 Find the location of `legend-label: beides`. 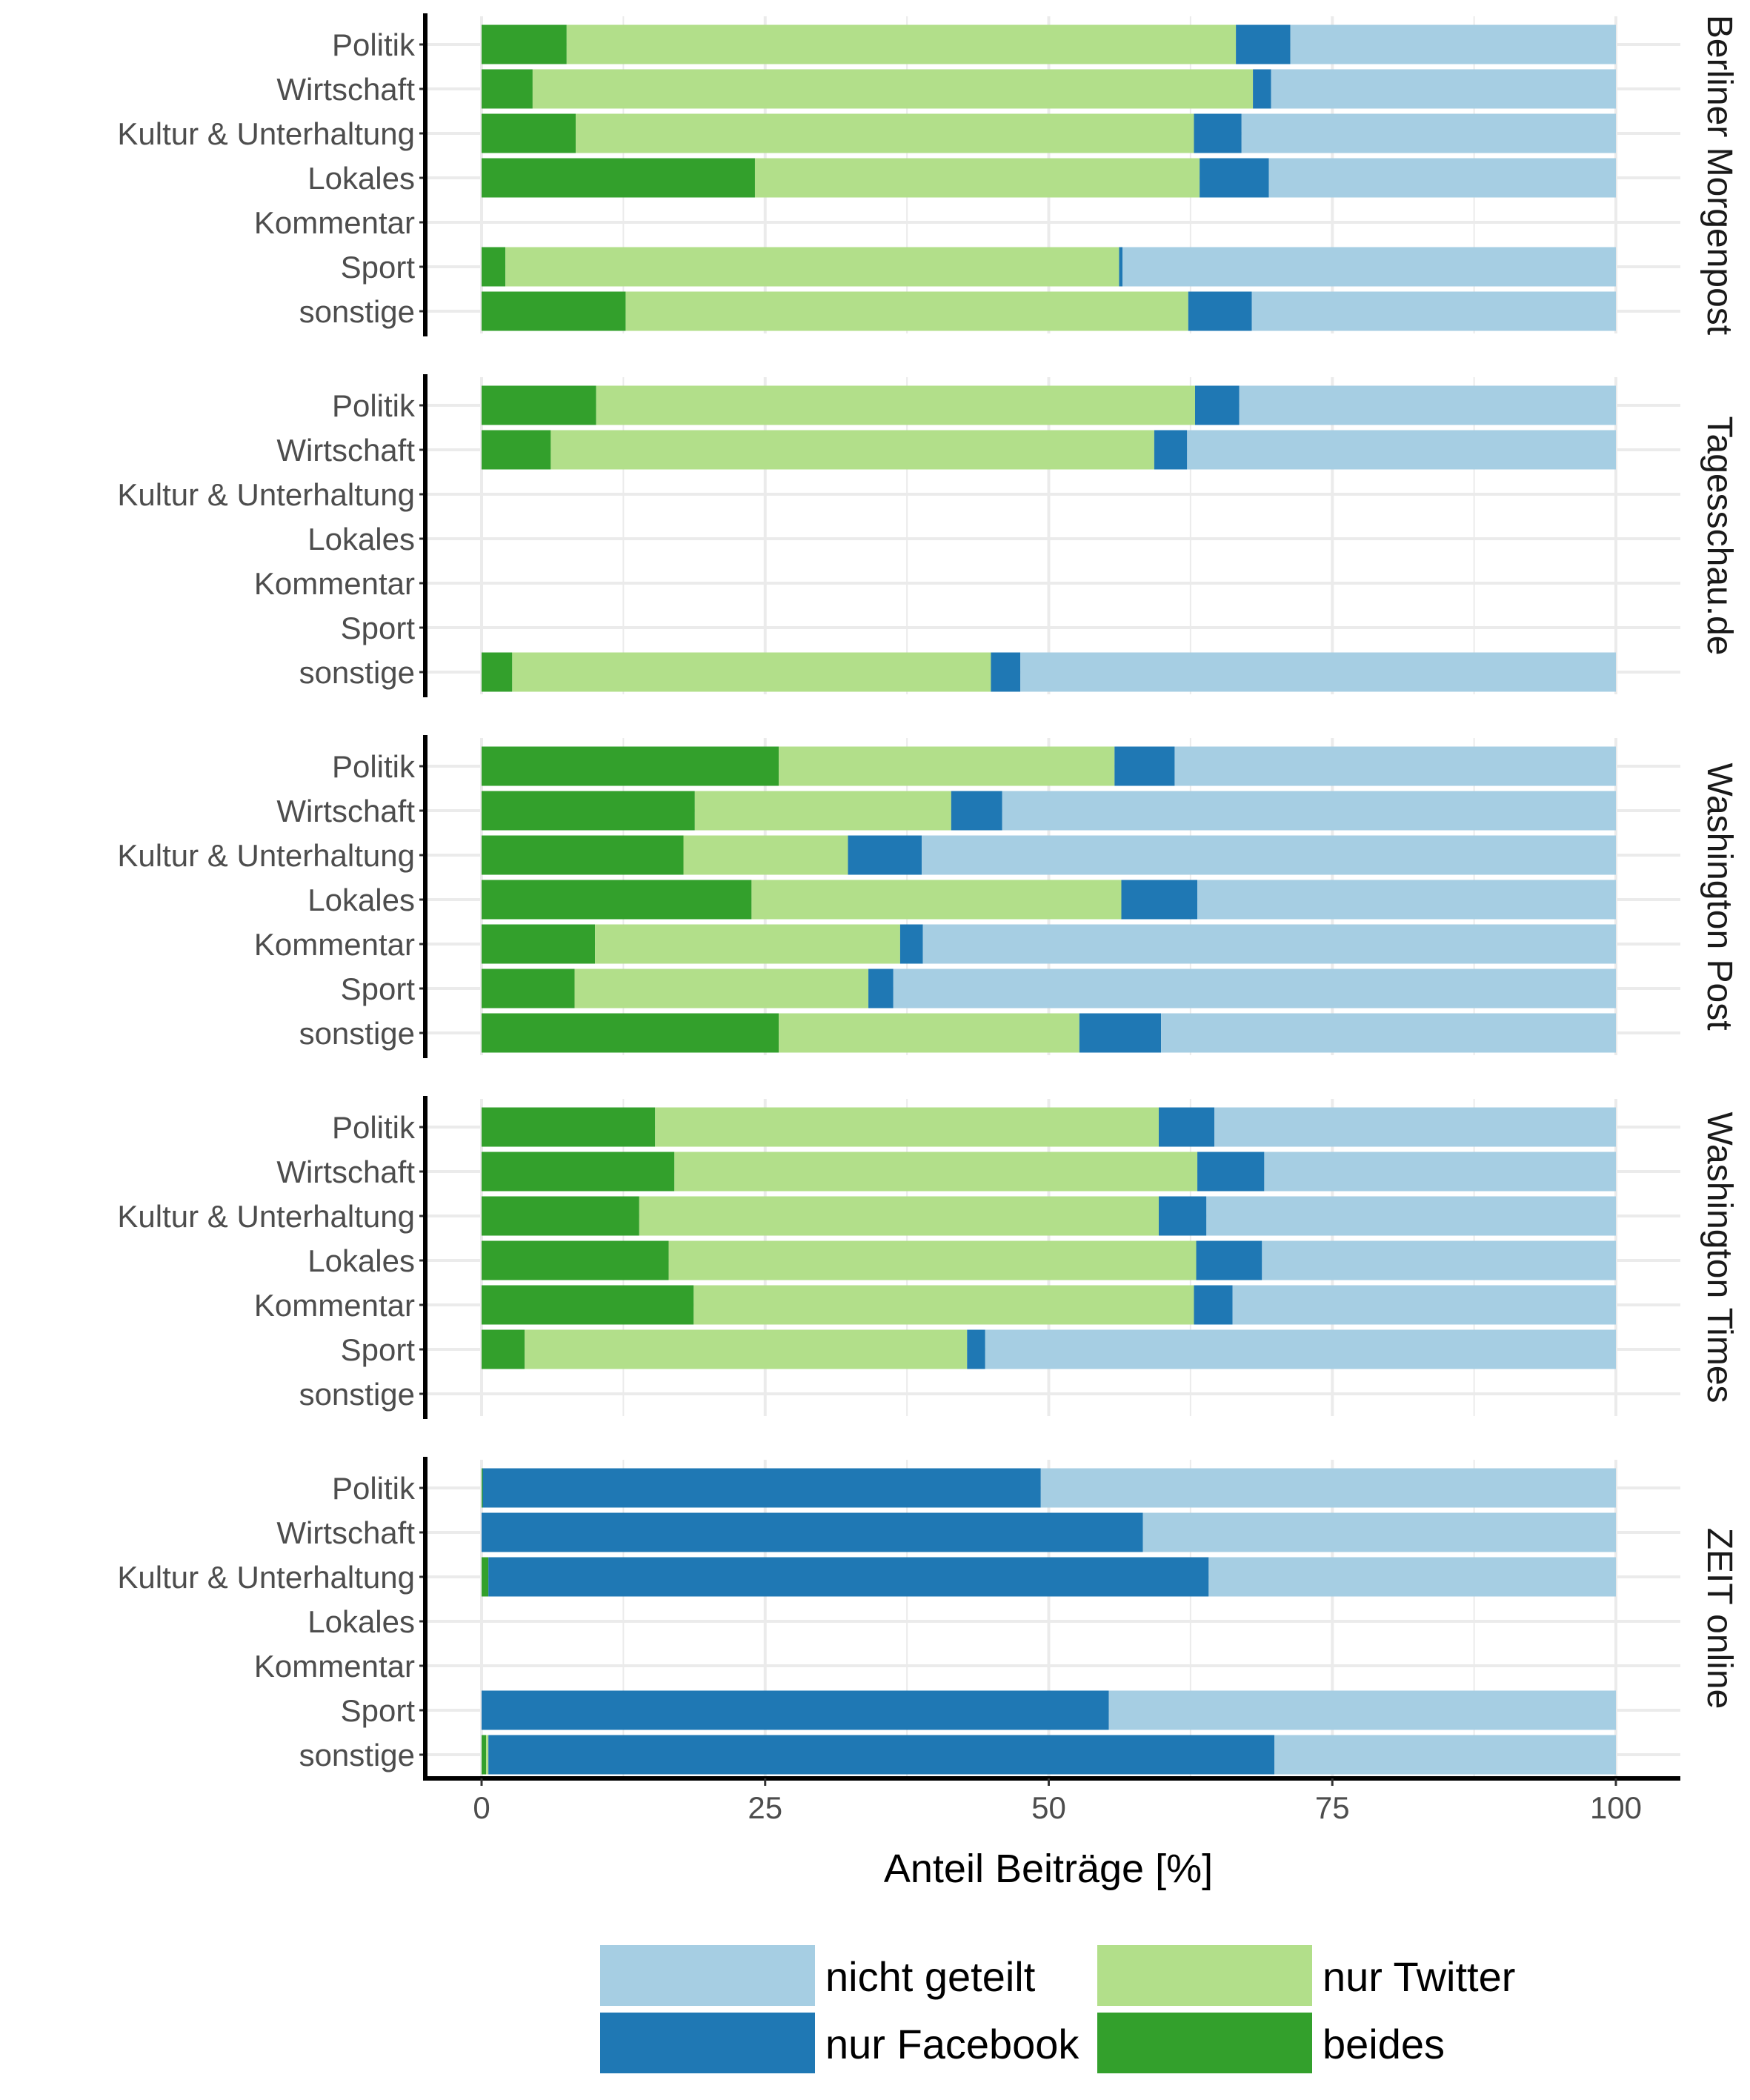

legend-label: beides is located at coordinates (1384, 2044).